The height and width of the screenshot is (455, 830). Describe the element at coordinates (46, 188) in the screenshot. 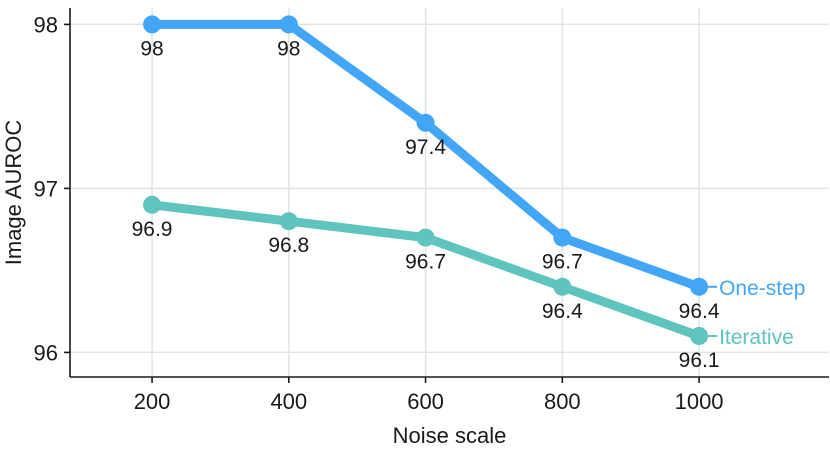

I see `y-tick-label: 97` at that location.